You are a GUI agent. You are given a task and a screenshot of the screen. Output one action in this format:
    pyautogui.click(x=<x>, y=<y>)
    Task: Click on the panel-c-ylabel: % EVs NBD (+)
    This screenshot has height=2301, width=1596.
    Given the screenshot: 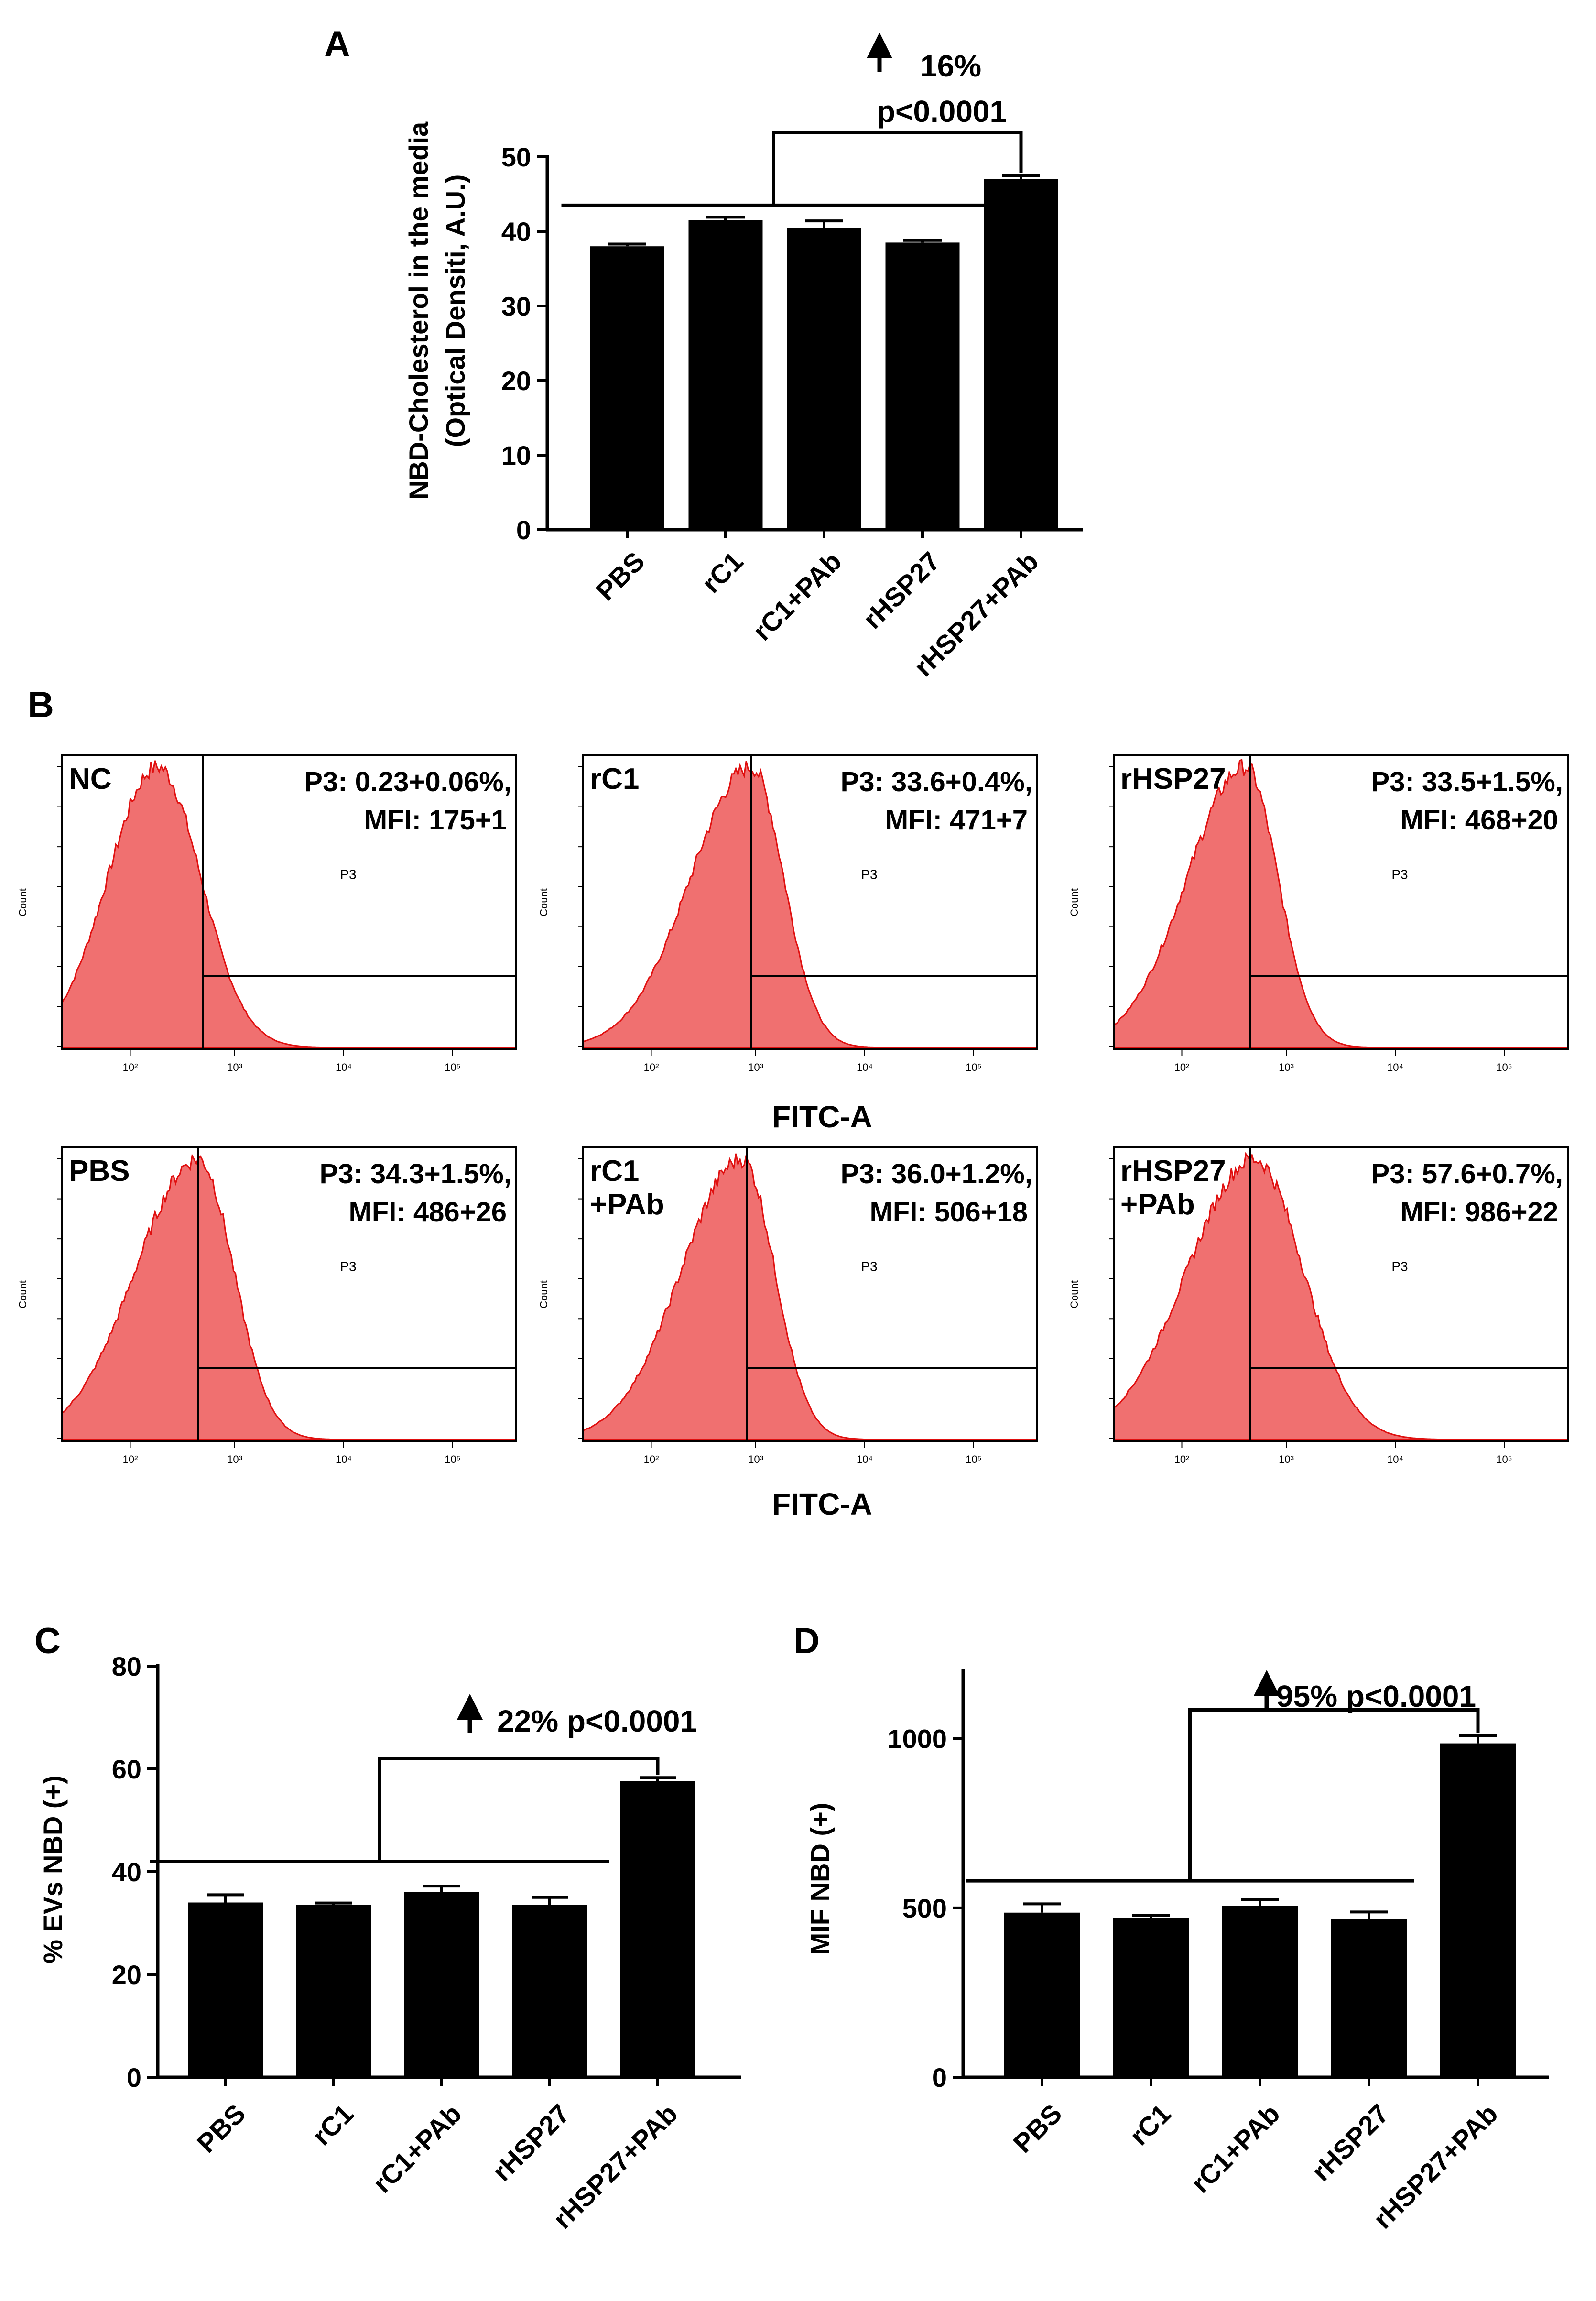 What is the action you would take?
    pyautogui.click(x=53, y=1869)
    